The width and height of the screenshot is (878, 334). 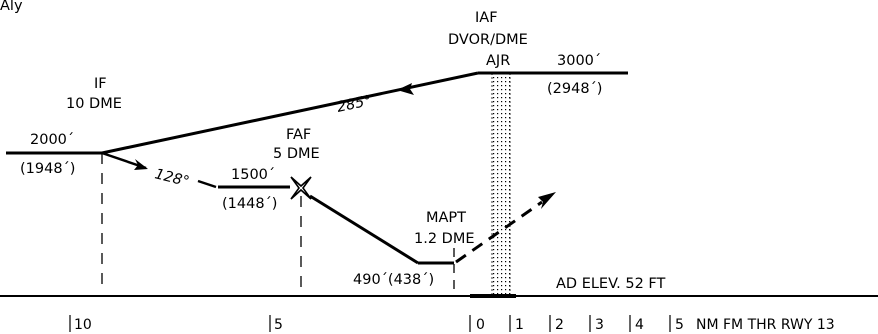 What do you see at coordinates (679, 325) in the screenshot?
I see `scale-label-5nm: 5` at bounding box center [679, 325].